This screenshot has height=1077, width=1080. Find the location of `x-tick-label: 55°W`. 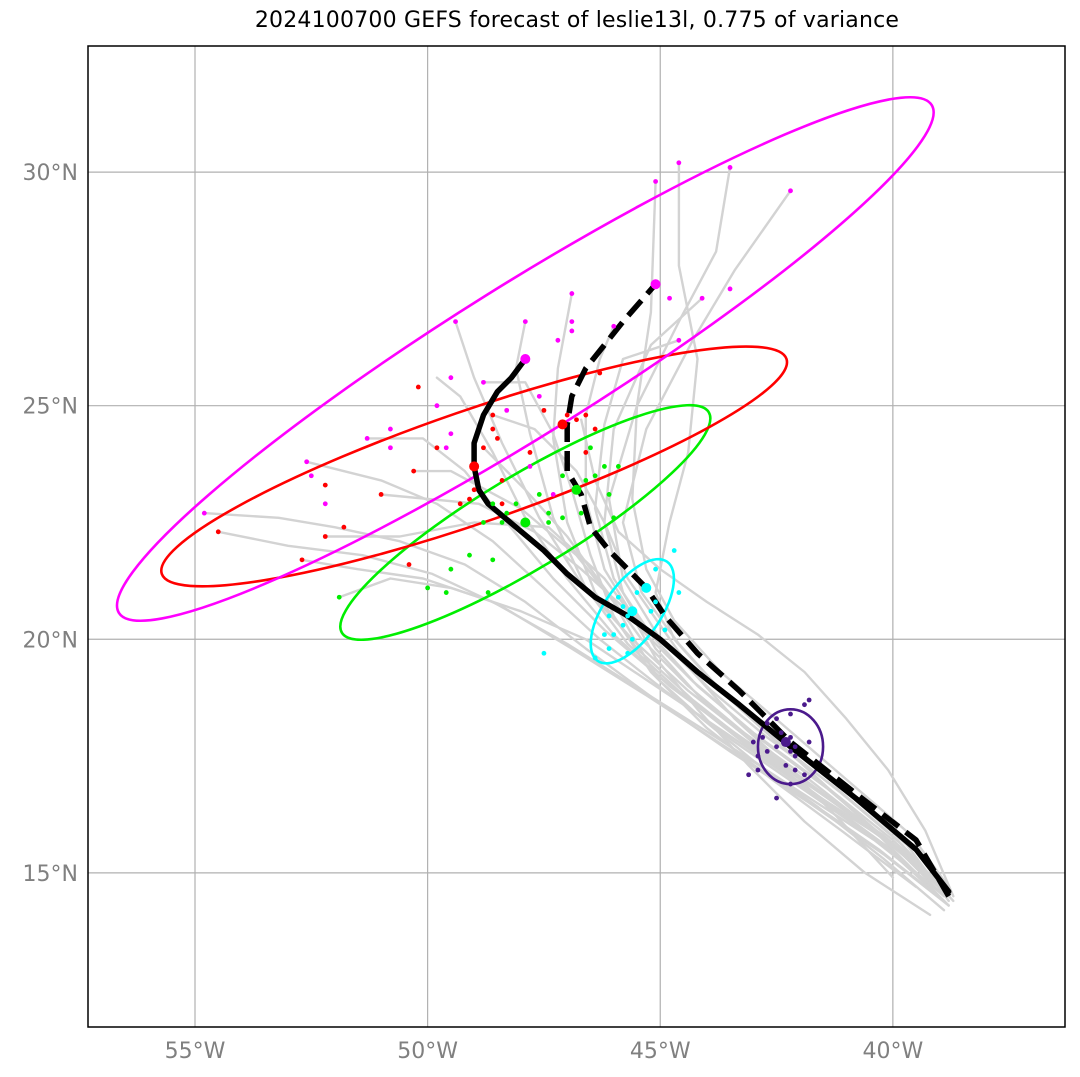

x-tick-label: 55°W is located at coordinates (195, 1051).